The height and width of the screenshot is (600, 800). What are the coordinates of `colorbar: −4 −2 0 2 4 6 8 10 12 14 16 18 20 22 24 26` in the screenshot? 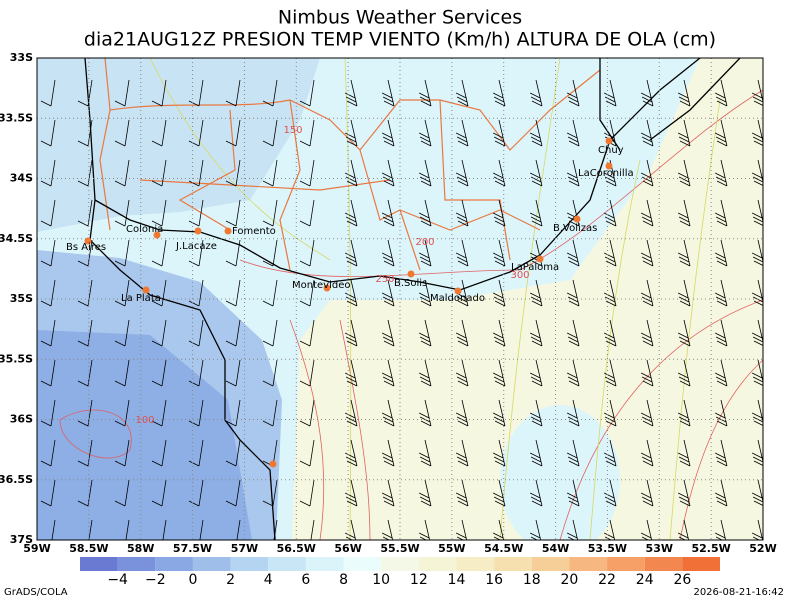 It's located at (400, 572).